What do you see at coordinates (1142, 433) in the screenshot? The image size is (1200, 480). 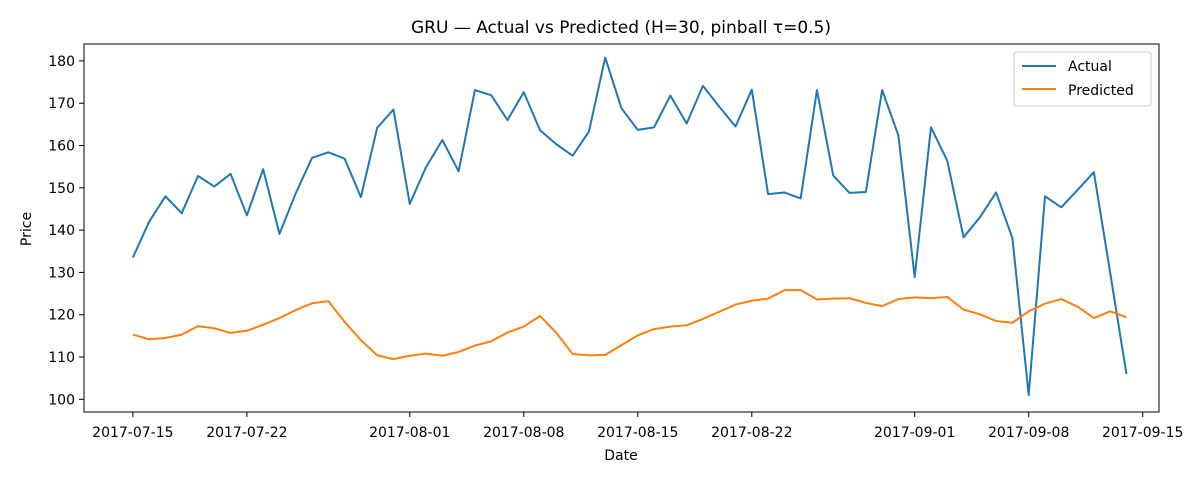 I see `x-tick-label: 2017-09-15` at bounding box center [1142, 433].